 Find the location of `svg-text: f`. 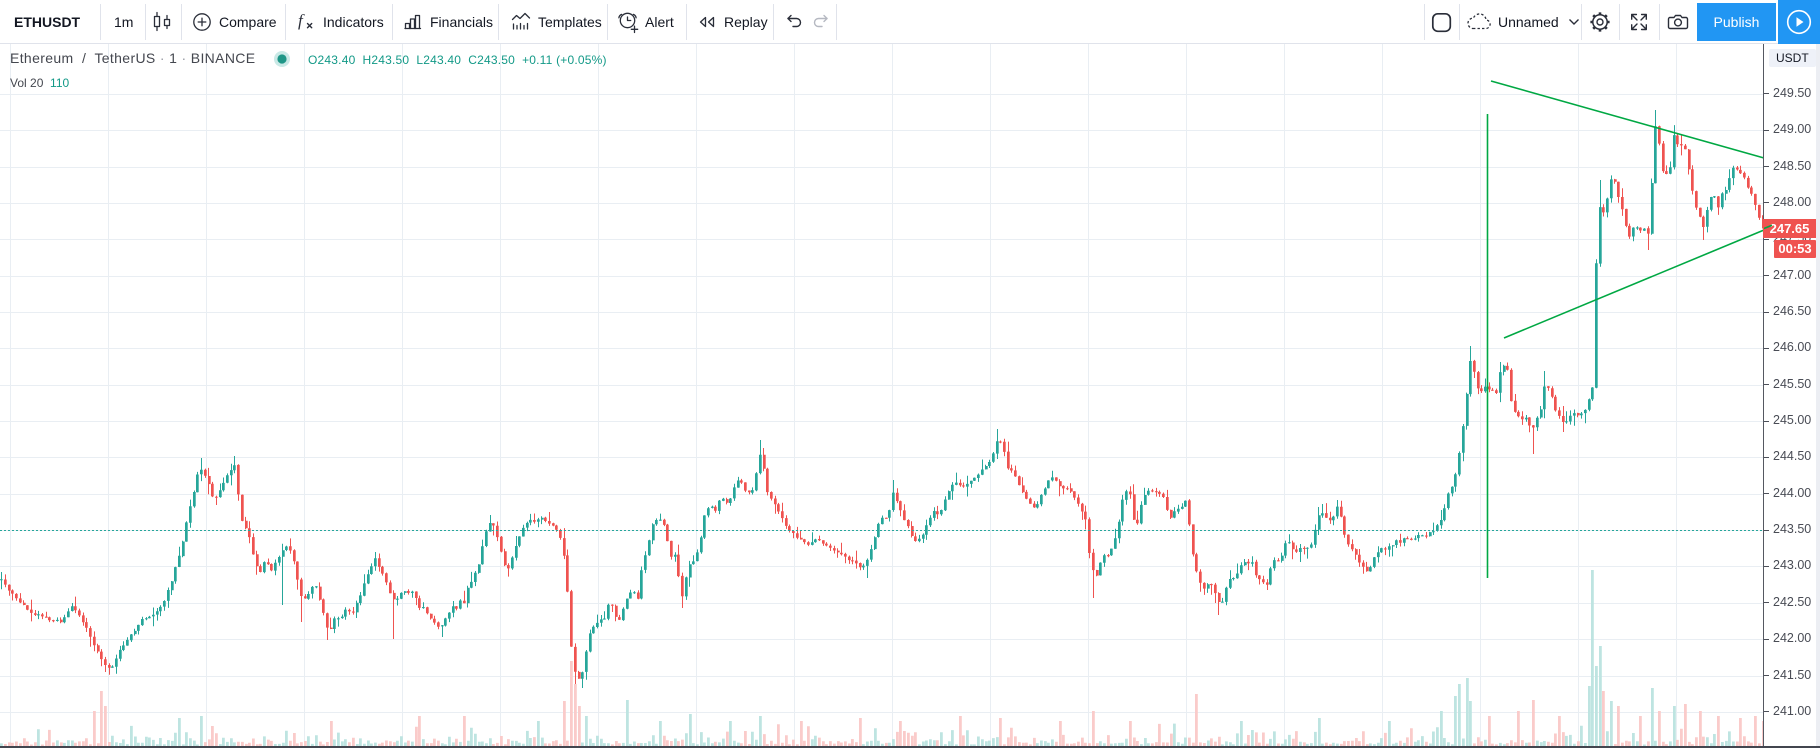

svg-text: f is located at coordinates (301, 20).